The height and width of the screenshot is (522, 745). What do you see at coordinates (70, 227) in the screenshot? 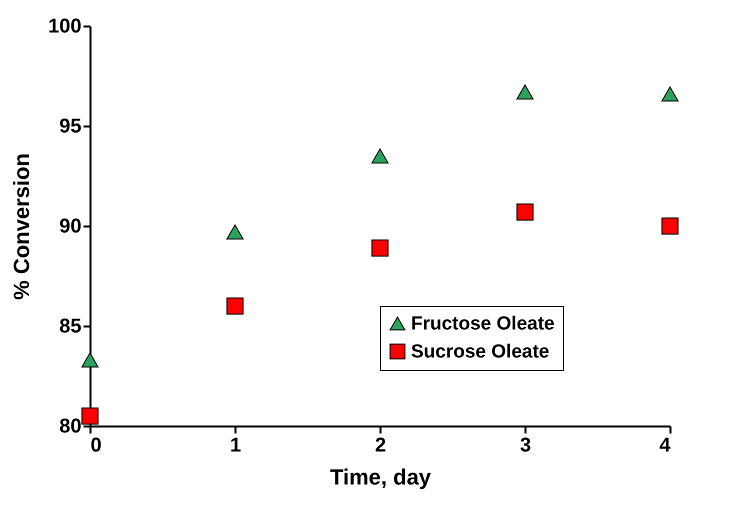
I see `y-tick-label: 90` at bounding box center [70, 227].